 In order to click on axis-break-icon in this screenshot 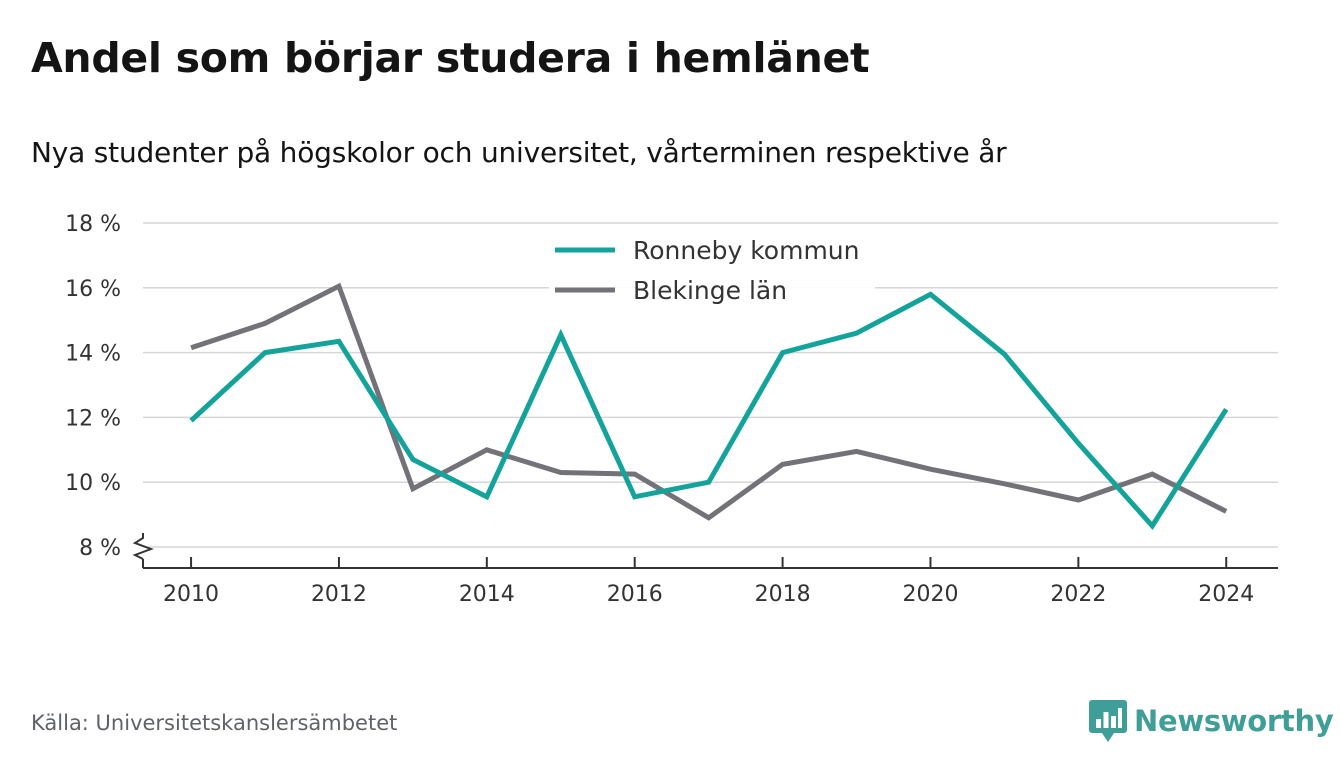, I will do `click(143, 546)`.